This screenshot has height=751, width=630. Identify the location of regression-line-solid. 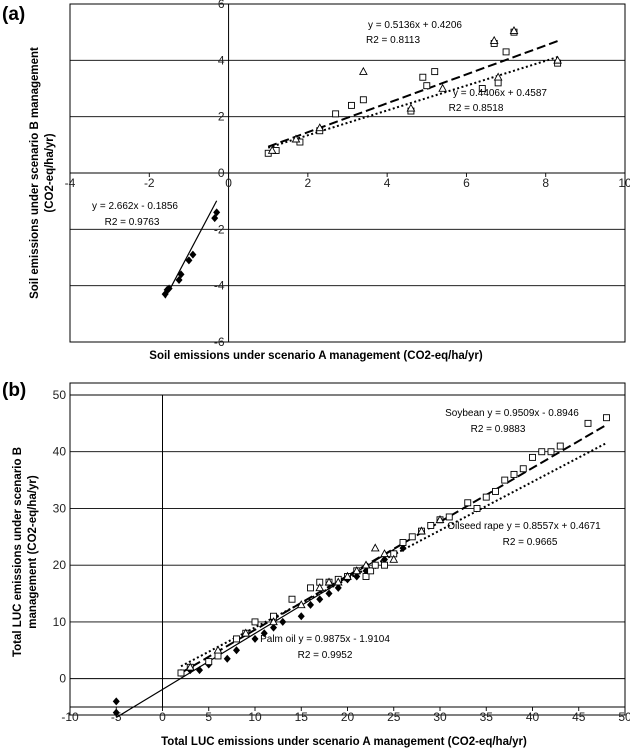
(191, 249).